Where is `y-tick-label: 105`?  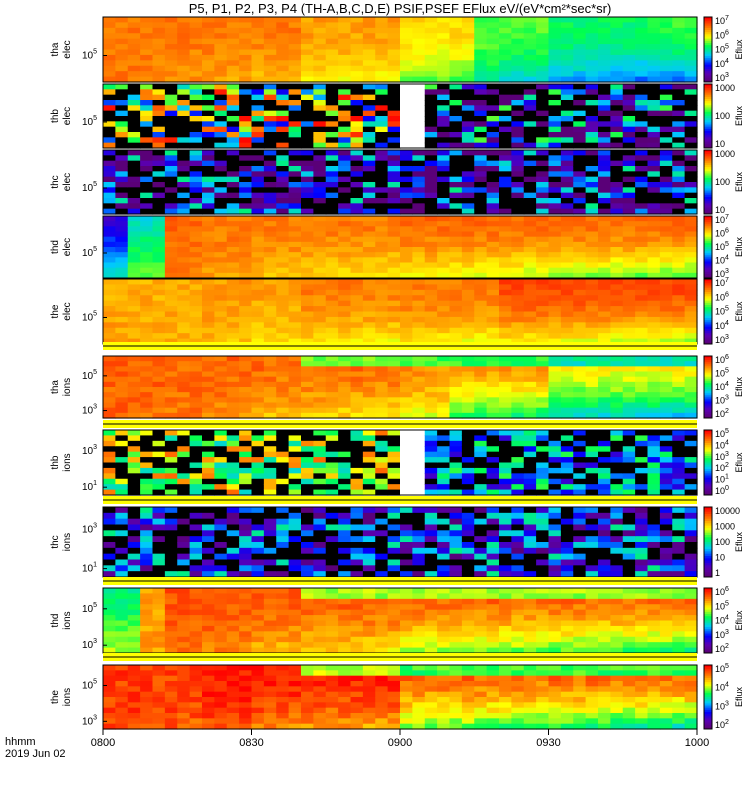 y-tick-label: 105 is located at coordinates (89, 375).